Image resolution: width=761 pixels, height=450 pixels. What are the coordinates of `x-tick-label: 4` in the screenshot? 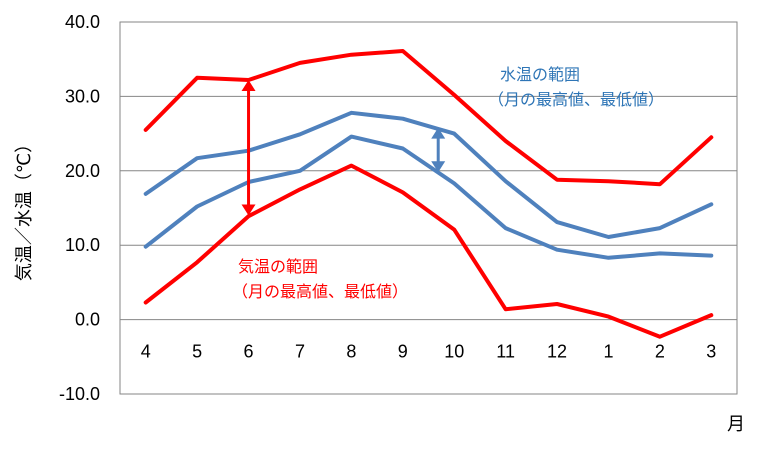 It's located at (146, 352).